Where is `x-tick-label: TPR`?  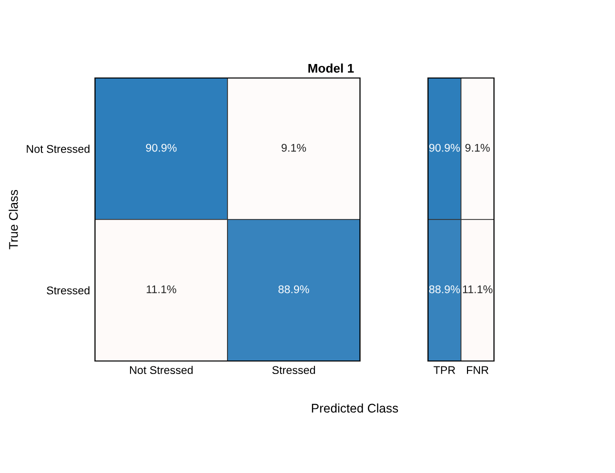 x-tick-label: TPR is located at coordinates (445, 370).